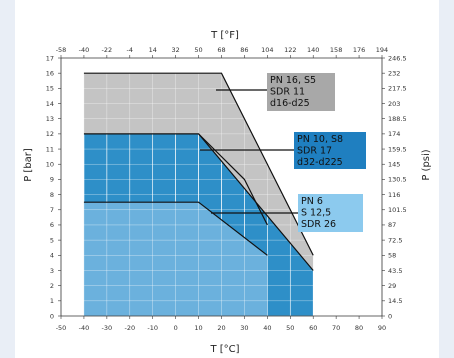 This screenshot has height=358, width=454. What do you see at coordinates (394, 195) in the screenshot?
I see `right-tick-label-8: 116` at bounding box center [394, 195].